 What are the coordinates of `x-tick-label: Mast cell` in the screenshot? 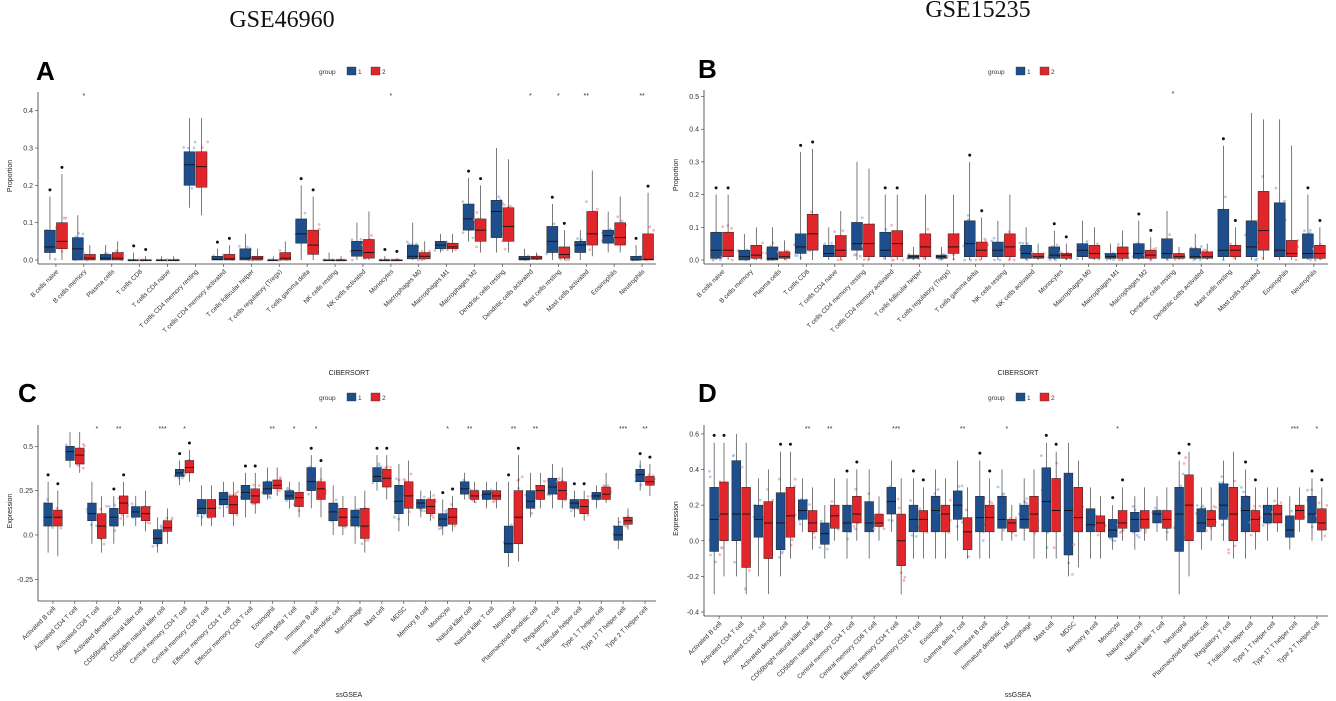 It's located at (1044, 631).